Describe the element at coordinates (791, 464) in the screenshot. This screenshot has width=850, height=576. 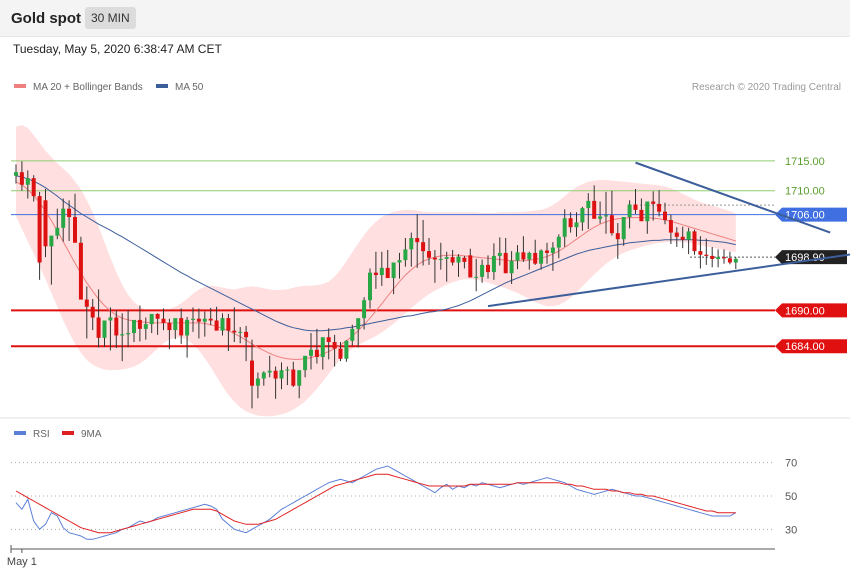
I see `rsi-ref-label-70: 70` at that location.